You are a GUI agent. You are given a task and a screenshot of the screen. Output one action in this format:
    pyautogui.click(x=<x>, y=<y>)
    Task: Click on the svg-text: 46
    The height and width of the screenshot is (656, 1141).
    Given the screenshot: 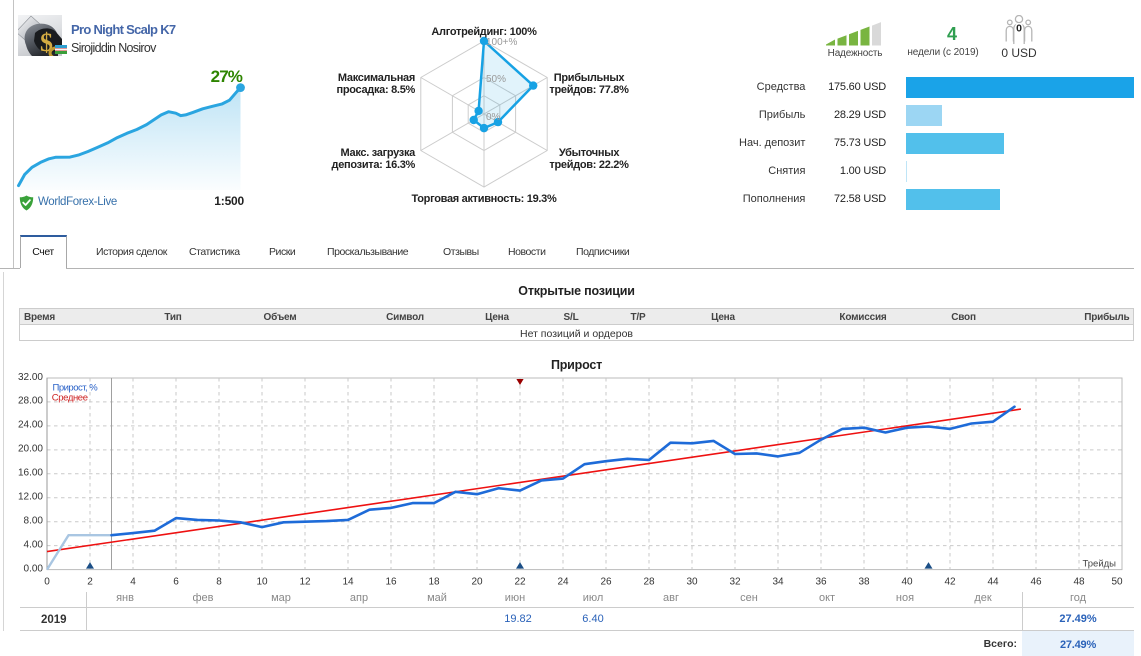 What is the action you would take?
    pyautogui.click(x=1036, y=581)
    